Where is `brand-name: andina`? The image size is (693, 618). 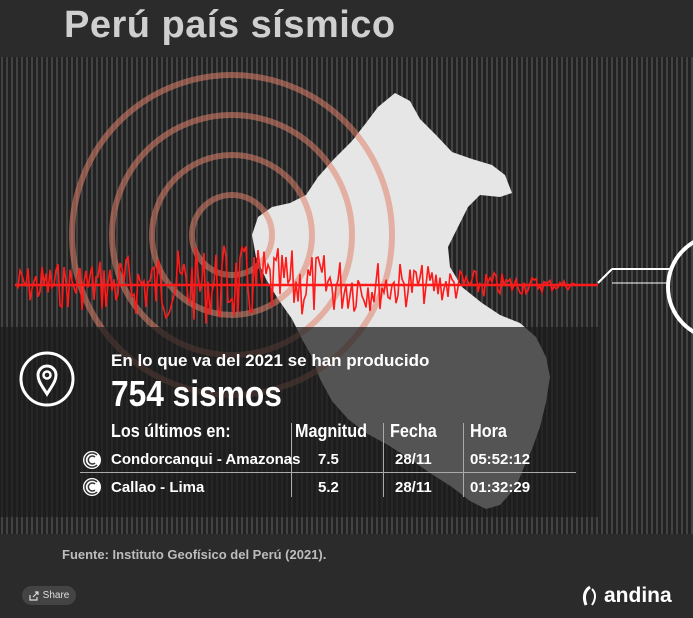 brand-name: andina is located at coordinates (638, 595).